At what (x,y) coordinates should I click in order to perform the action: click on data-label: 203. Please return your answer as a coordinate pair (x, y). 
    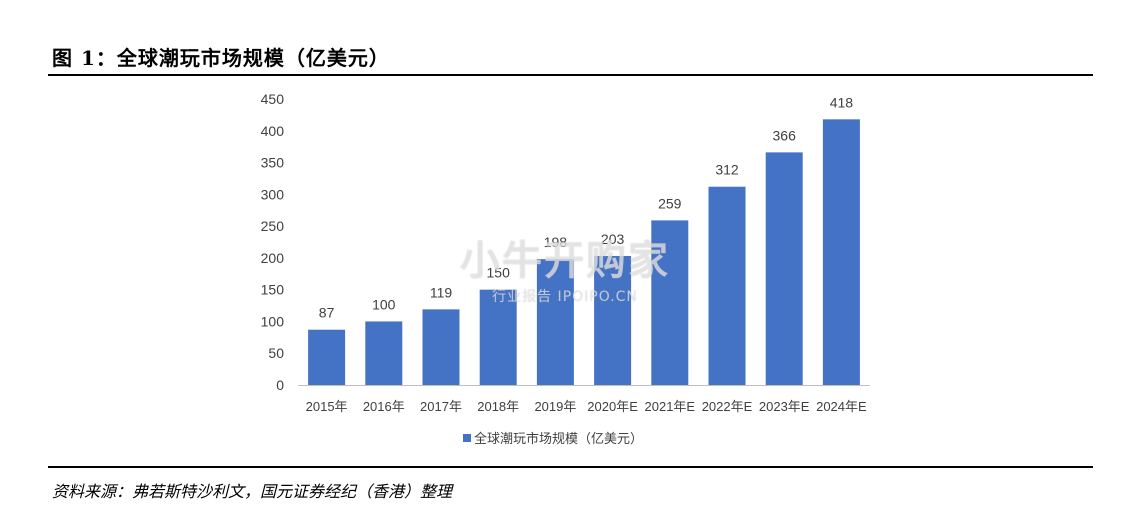
    Looking at the image, I should click on (613, 239).